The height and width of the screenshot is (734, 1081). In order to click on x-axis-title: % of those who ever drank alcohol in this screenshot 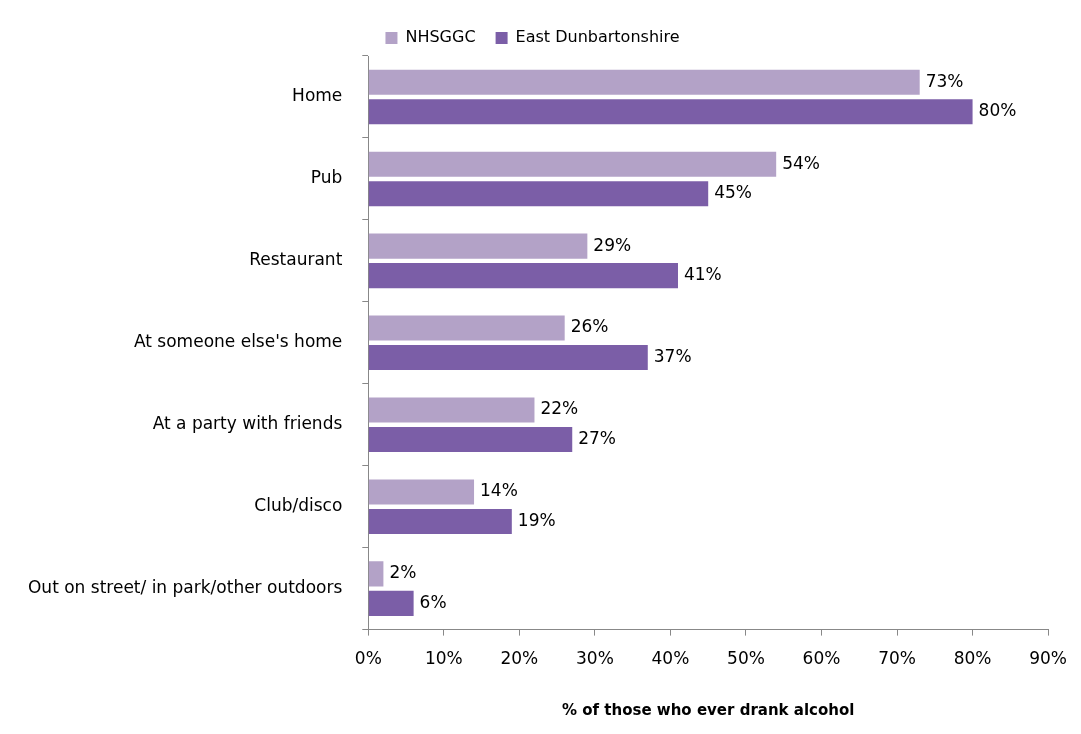, I will do `click(708, 709)`.